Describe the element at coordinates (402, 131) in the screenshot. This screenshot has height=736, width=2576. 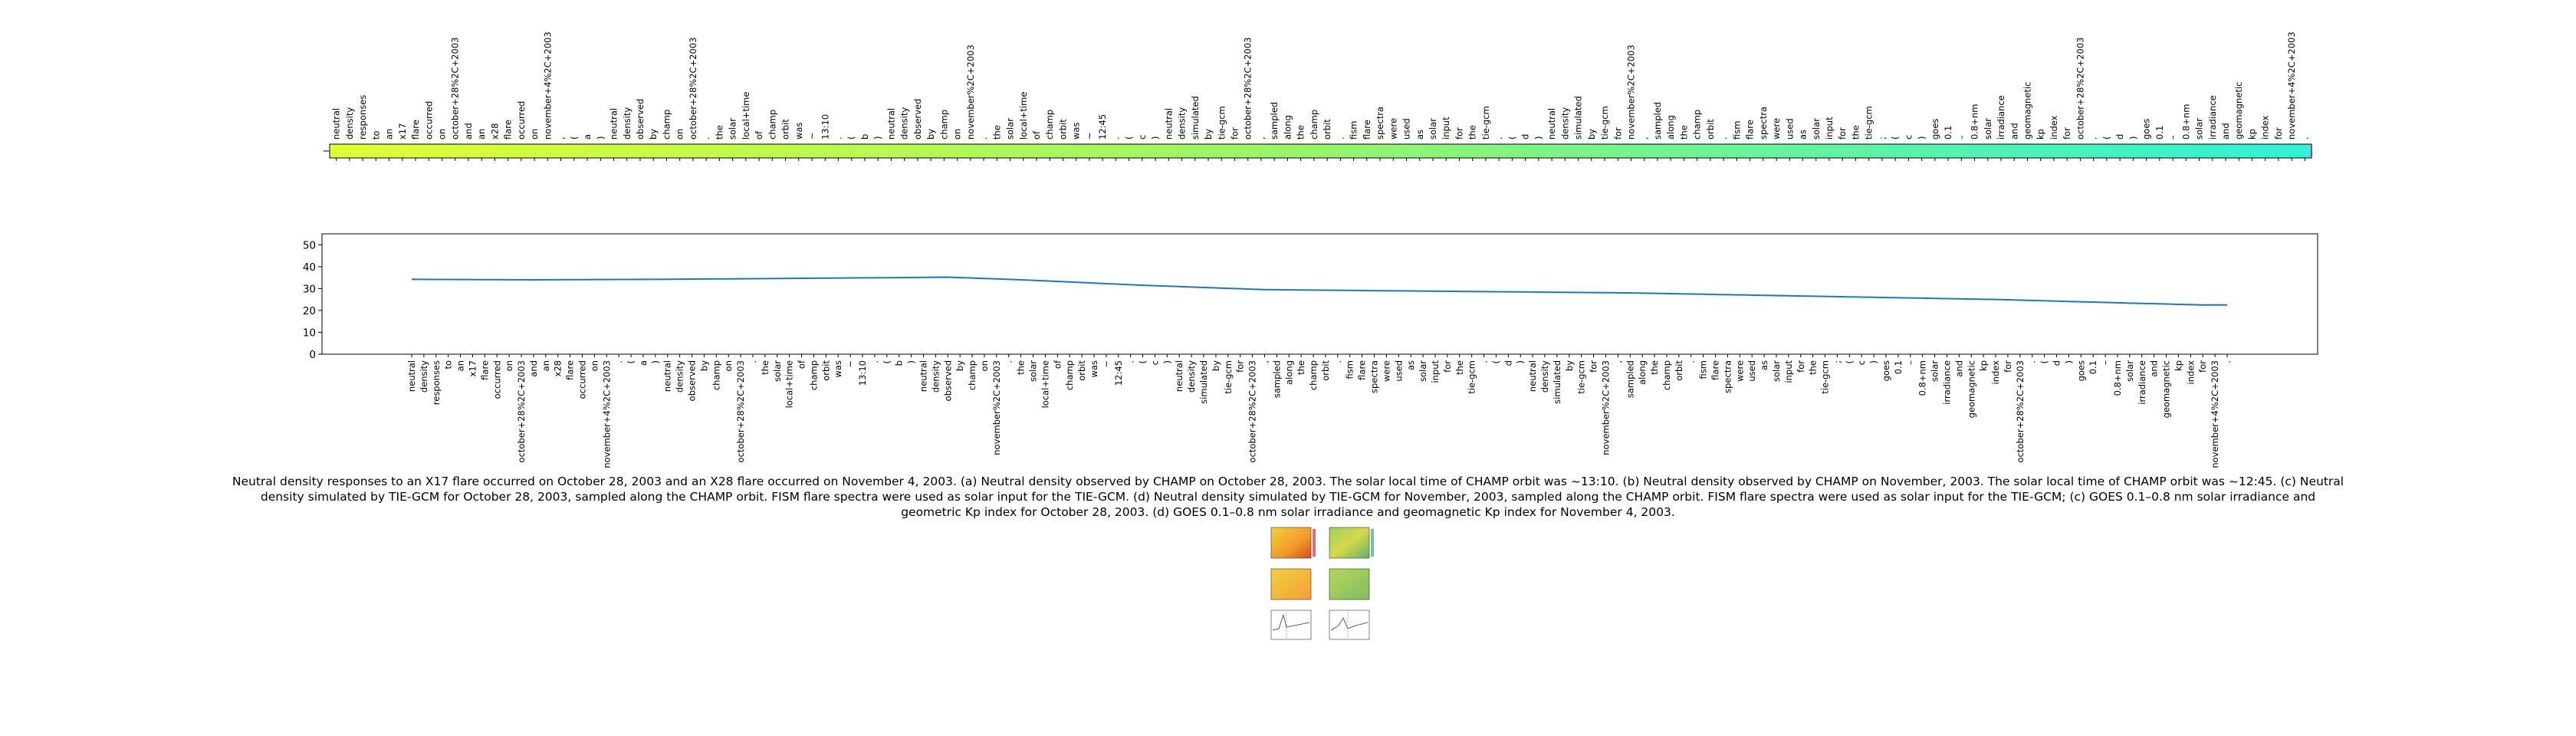
I see `heatmap-token-label: x17` at that location.